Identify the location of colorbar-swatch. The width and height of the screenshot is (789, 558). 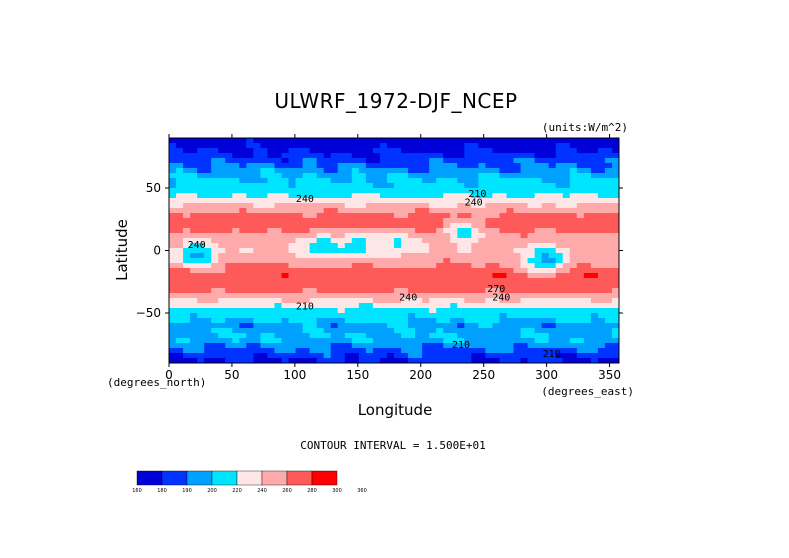
(149, 478).